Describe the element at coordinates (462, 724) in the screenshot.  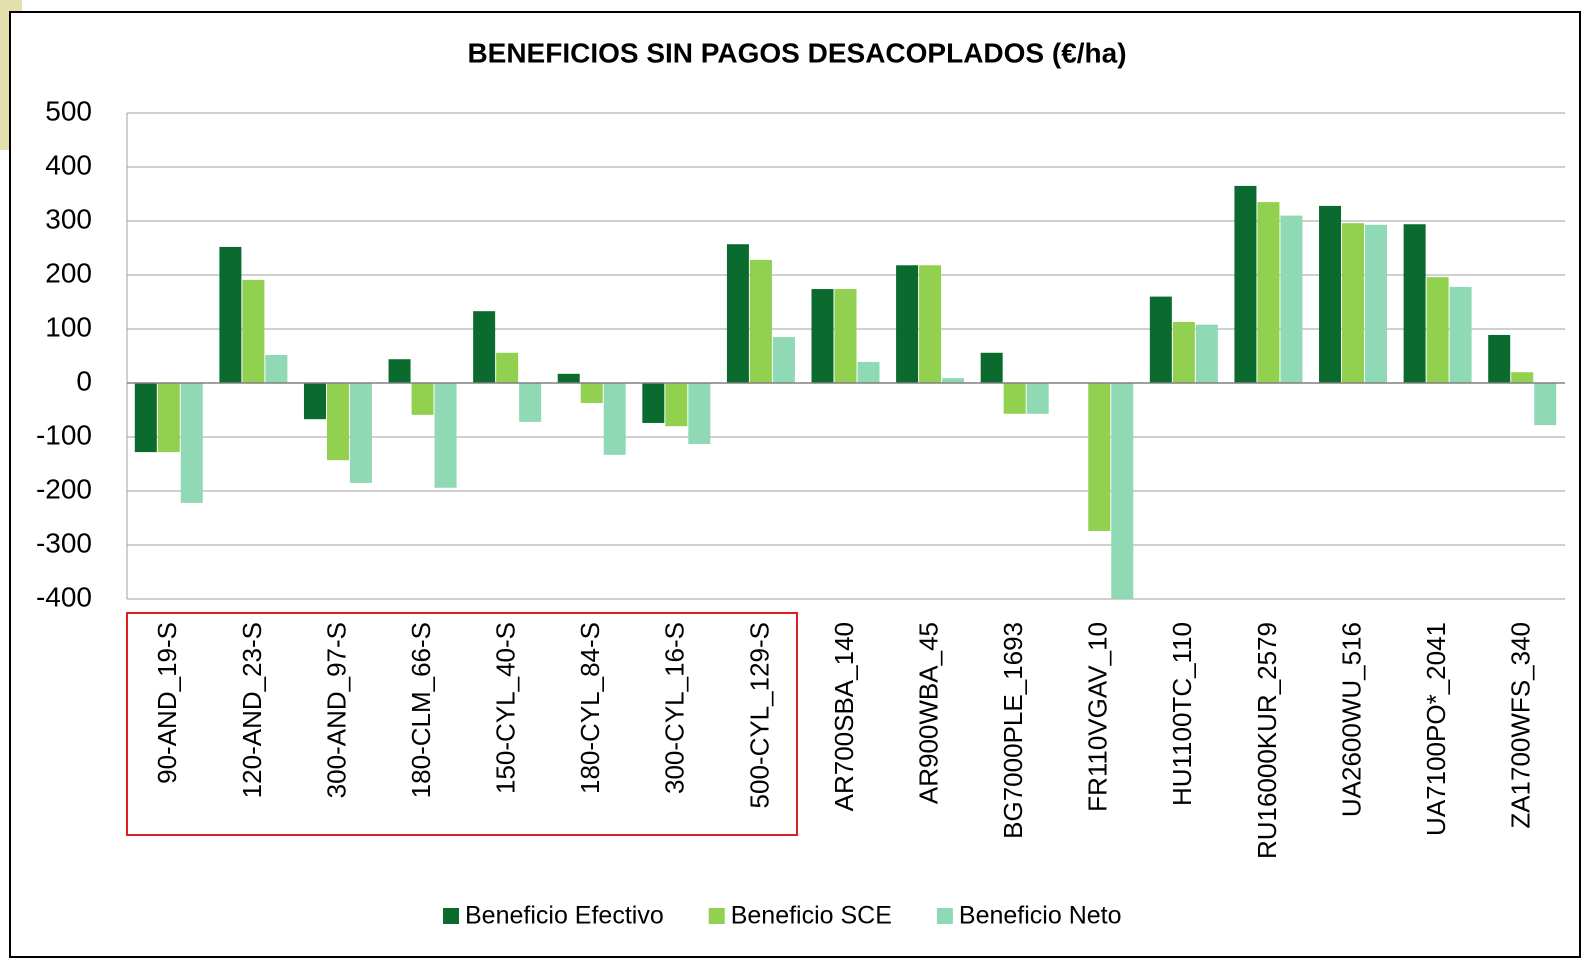
I see `highlight-box` at that location.